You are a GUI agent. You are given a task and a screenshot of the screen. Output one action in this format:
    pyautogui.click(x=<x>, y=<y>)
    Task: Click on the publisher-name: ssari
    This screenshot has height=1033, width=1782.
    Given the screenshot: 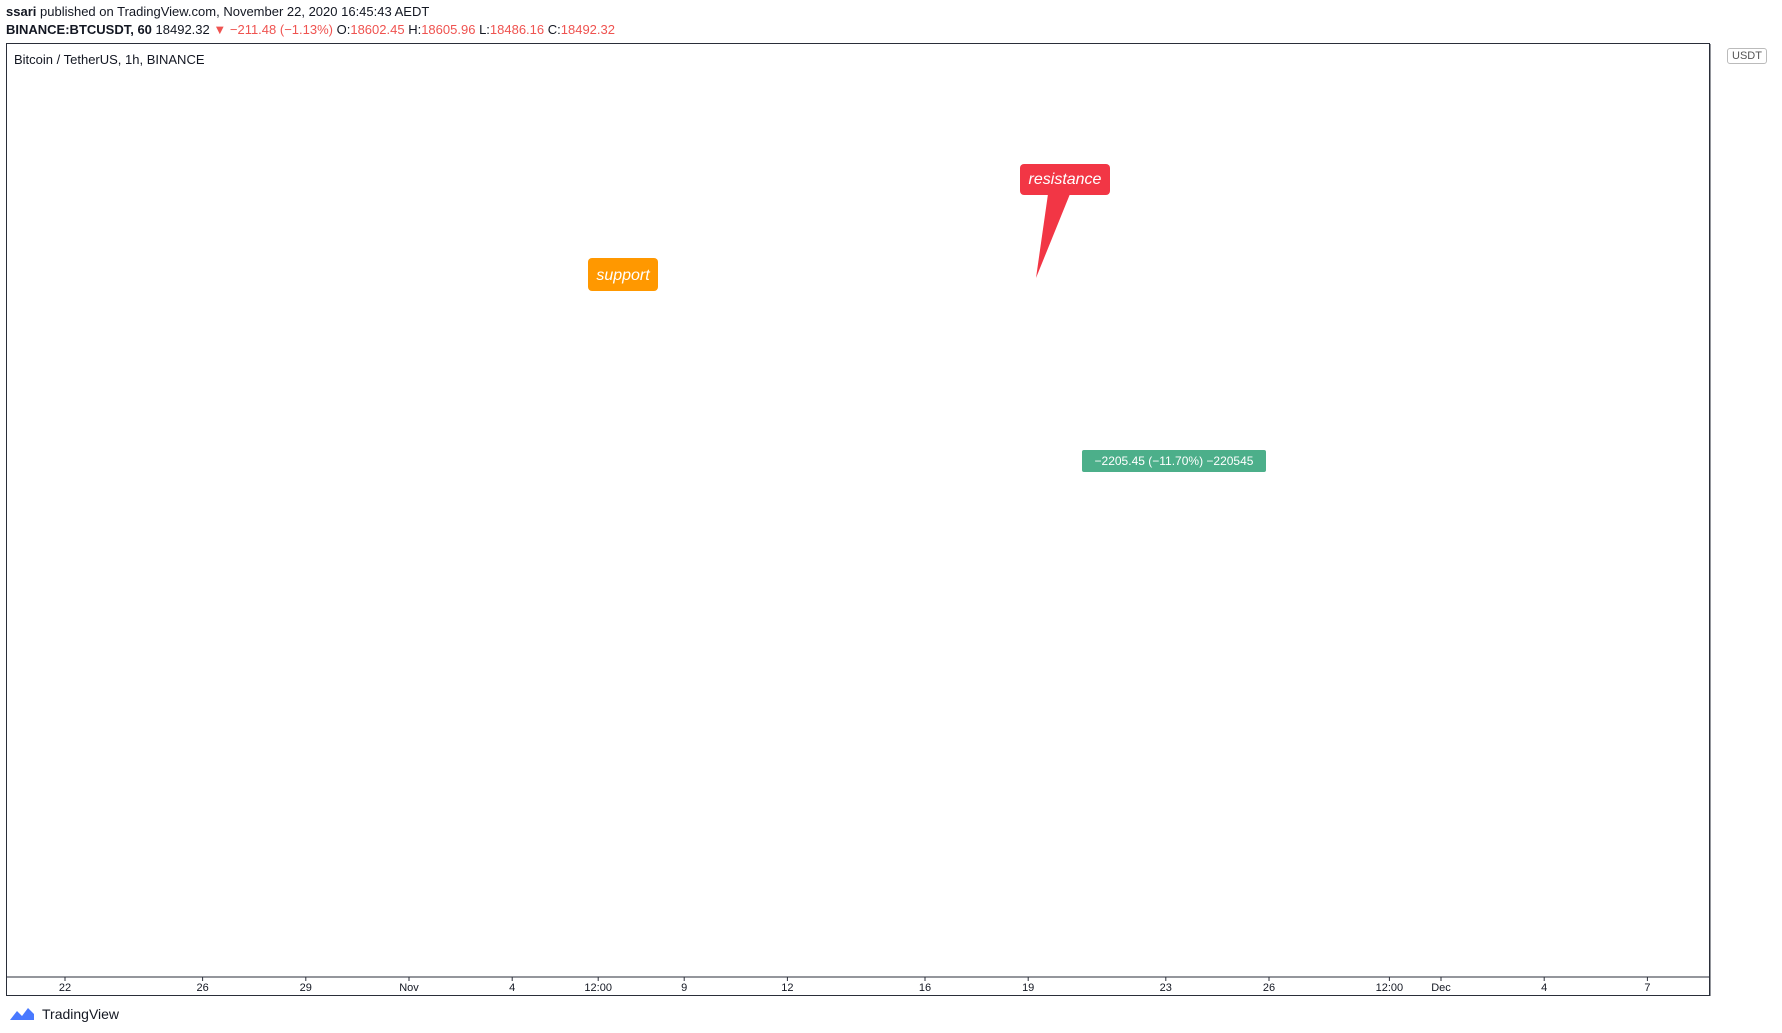 What is the action you would take?
    pyautogui.click(x=21, y=11)
    